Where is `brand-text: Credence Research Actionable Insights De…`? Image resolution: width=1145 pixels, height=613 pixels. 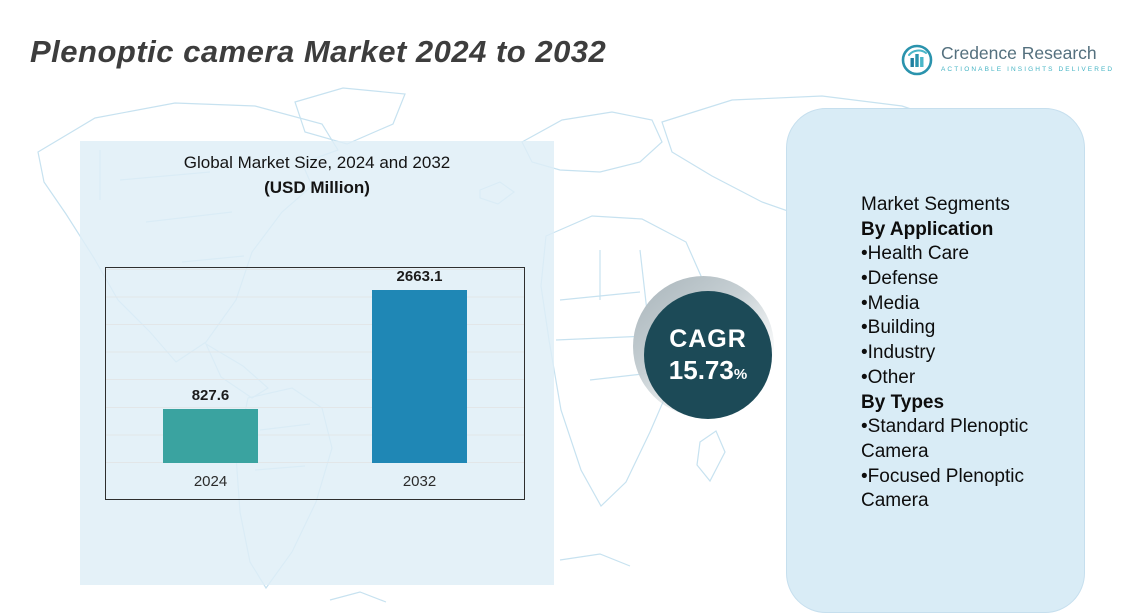
brand-text: Credence Research Actionable Insights De… is located at coordinates (1028, 58).